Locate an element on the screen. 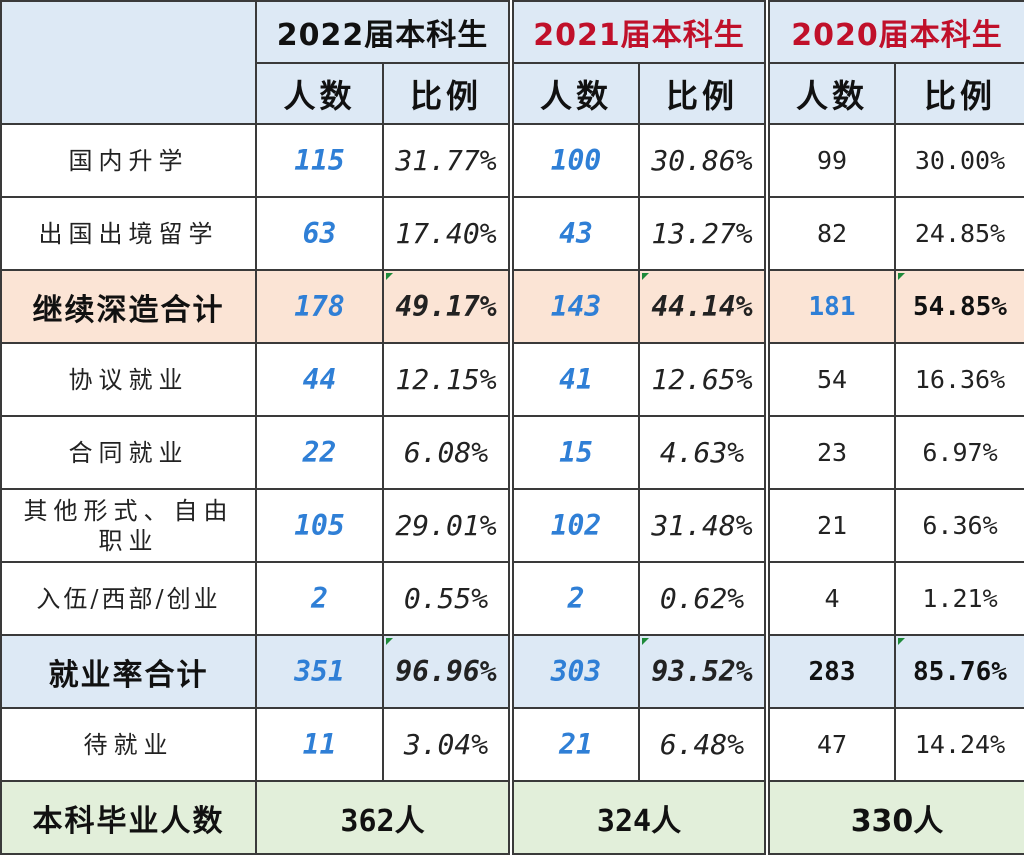  count-2020: 21 is located at coordinates (830, 525).